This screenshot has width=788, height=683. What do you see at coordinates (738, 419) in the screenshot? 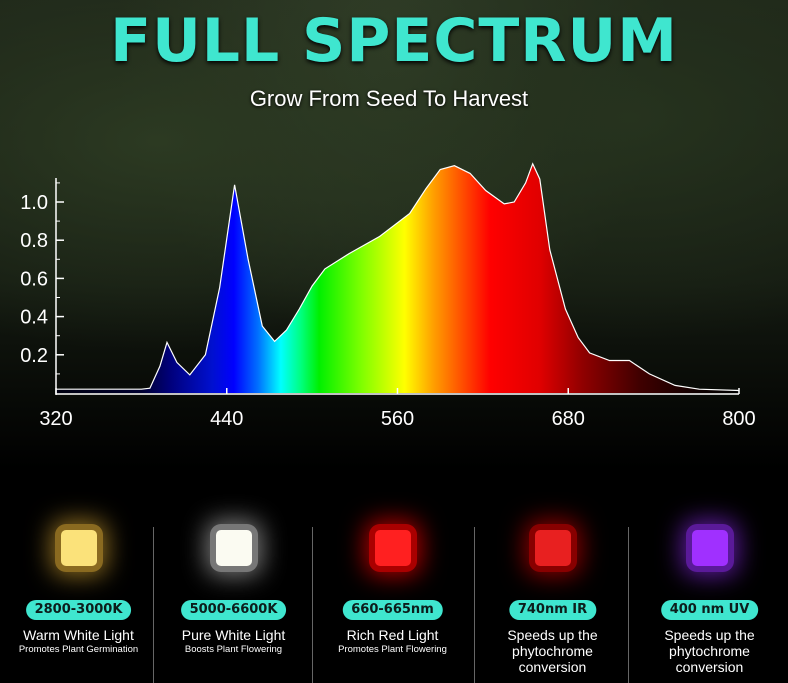
I see `x-tick-label: 800` at bounding box center [738, 419].